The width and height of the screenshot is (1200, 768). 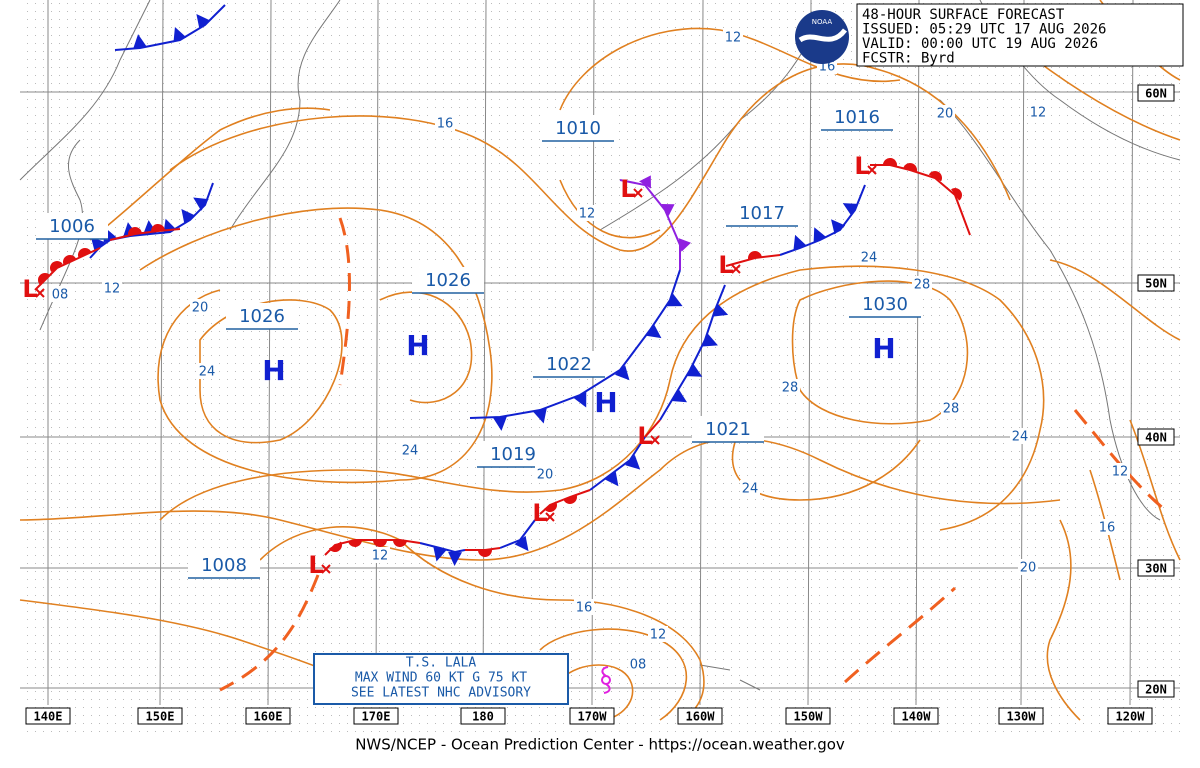 I want to click on storm-line: T.S. LALA, so click(x=441, y=663).